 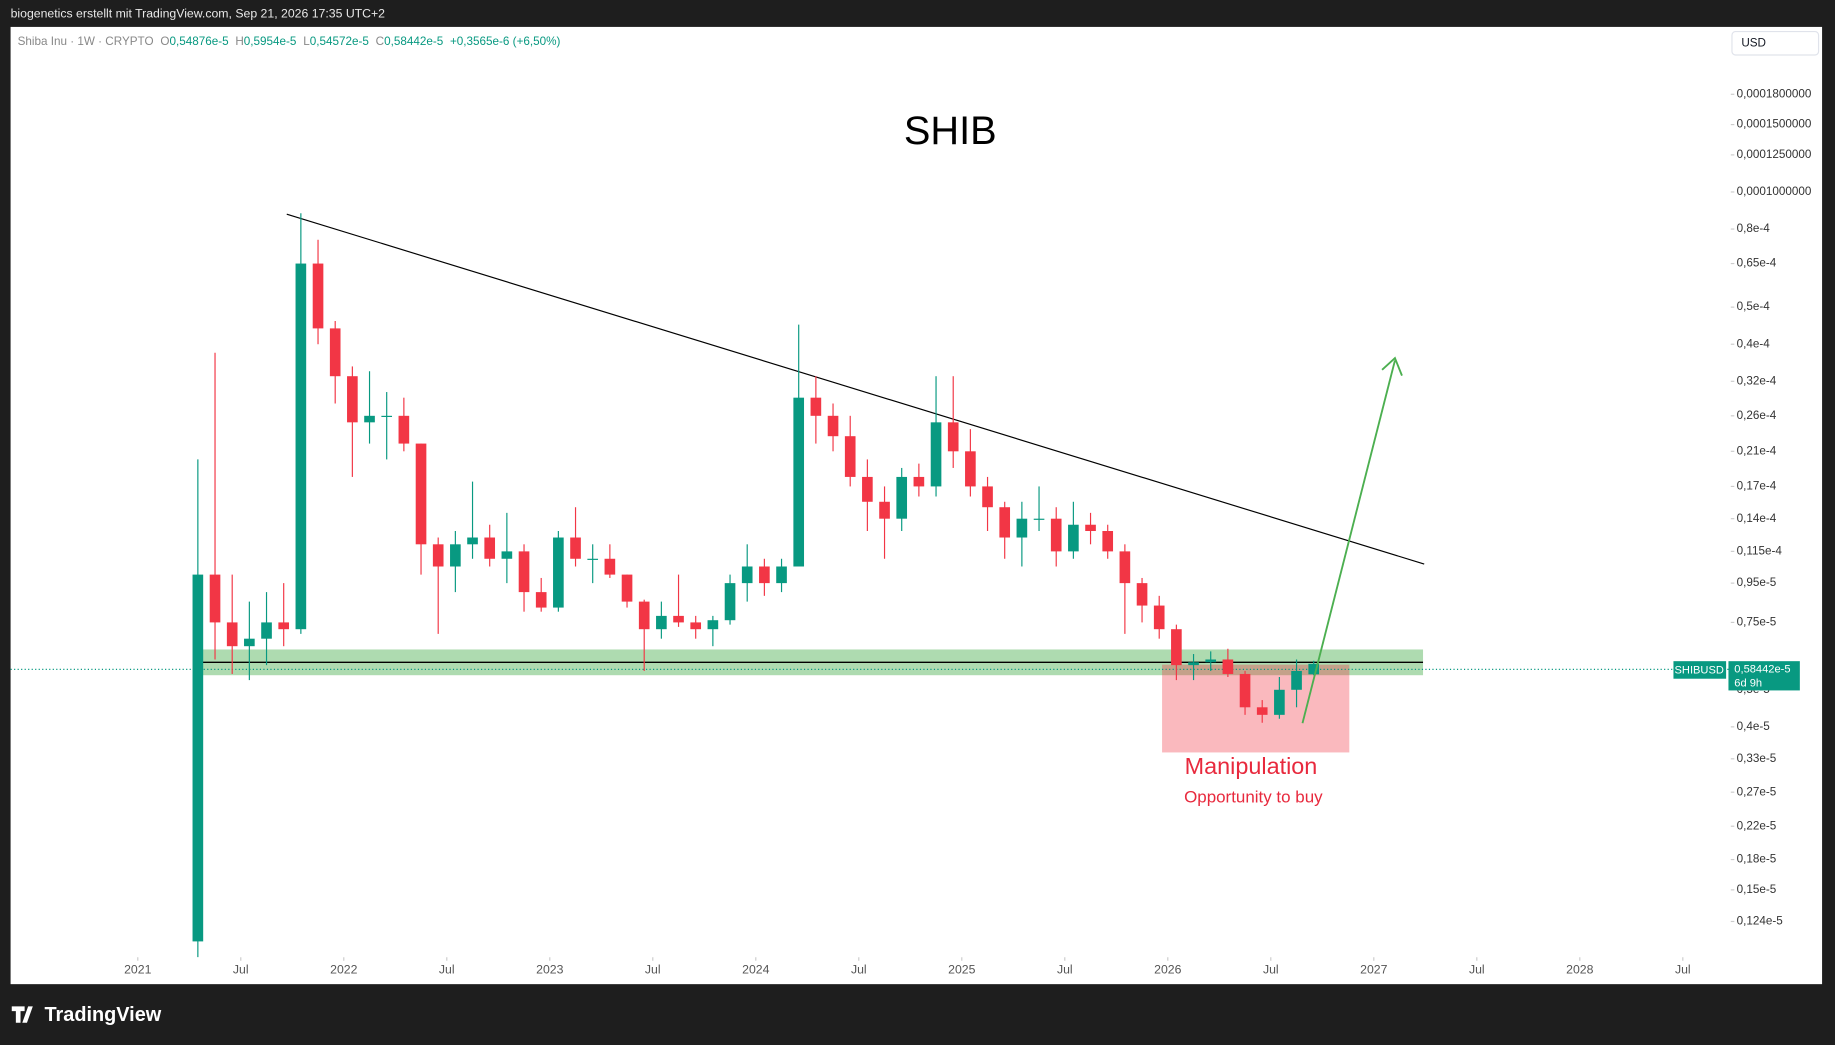 What do you see at coordinates (164, 41) in the screenshot?
I see `legend-key: O` at bounding box center [164, 41].